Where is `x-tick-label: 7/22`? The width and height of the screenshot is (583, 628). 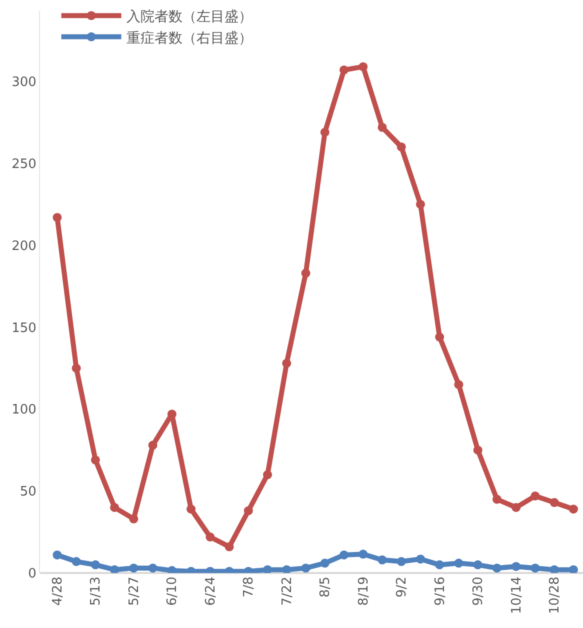
x-tick-label: 7/22 is located at coordinates (287, 591).